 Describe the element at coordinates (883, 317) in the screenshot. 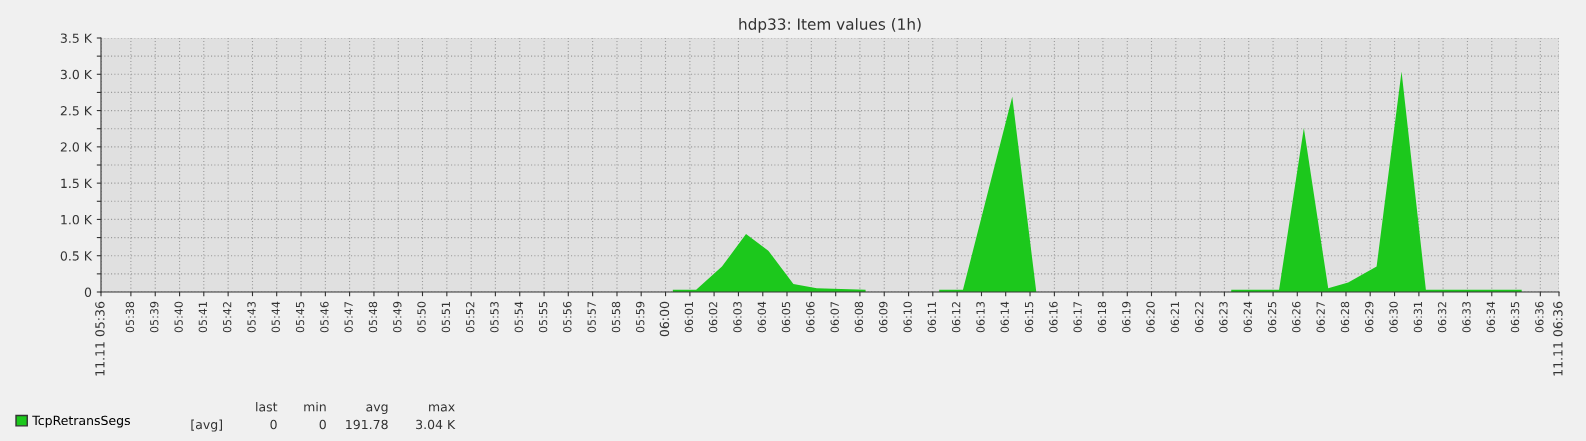

I see `x-tick-label: 06:09` at that location.